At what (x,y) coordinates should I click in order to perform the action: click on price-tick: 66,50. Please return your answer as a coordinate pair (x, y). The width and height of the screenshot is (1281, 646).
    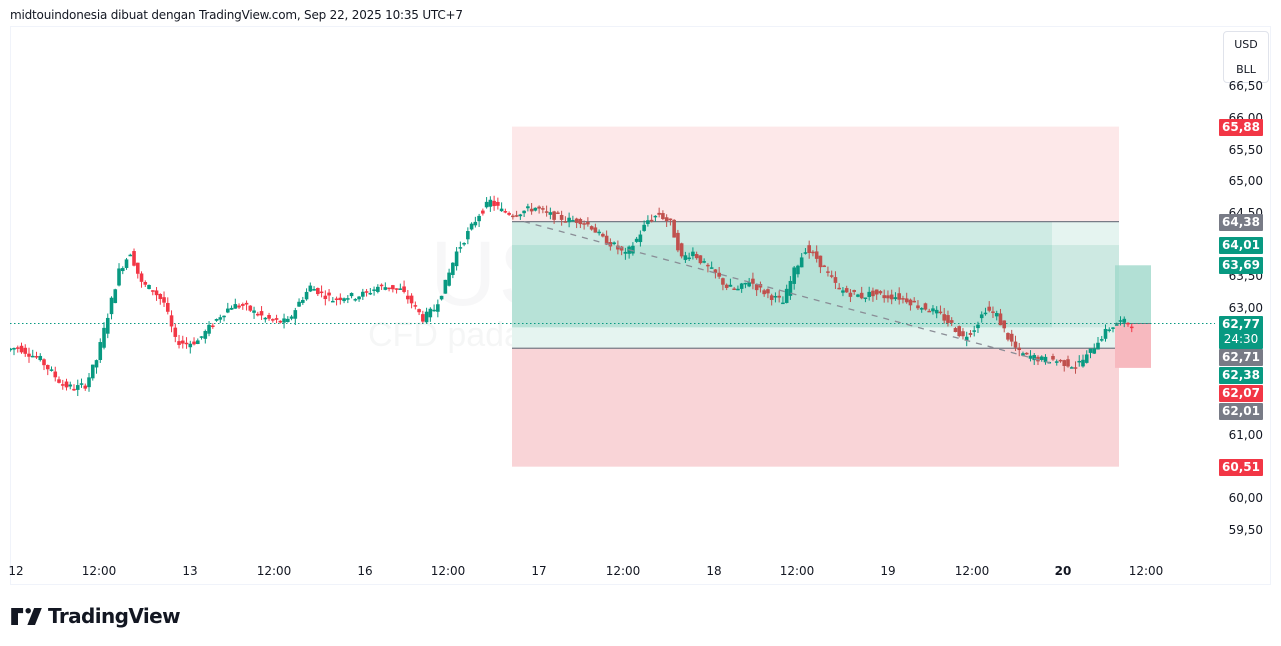
    Looking at the image, I should click on (1245, 86).